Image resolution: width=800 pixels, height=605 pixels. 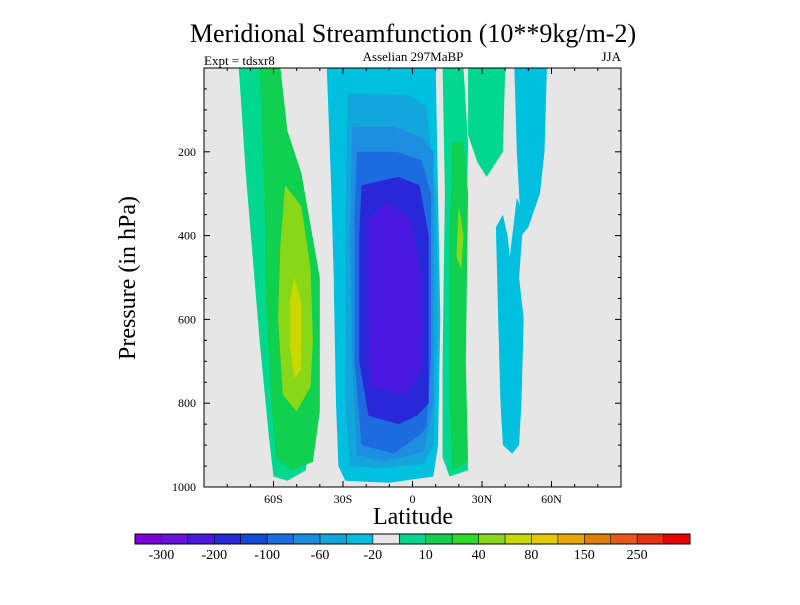 What do you see at coordinates (187, 319) in the screenshot?
I see `y-tick-label: 600` at bounding box center [187, 319].